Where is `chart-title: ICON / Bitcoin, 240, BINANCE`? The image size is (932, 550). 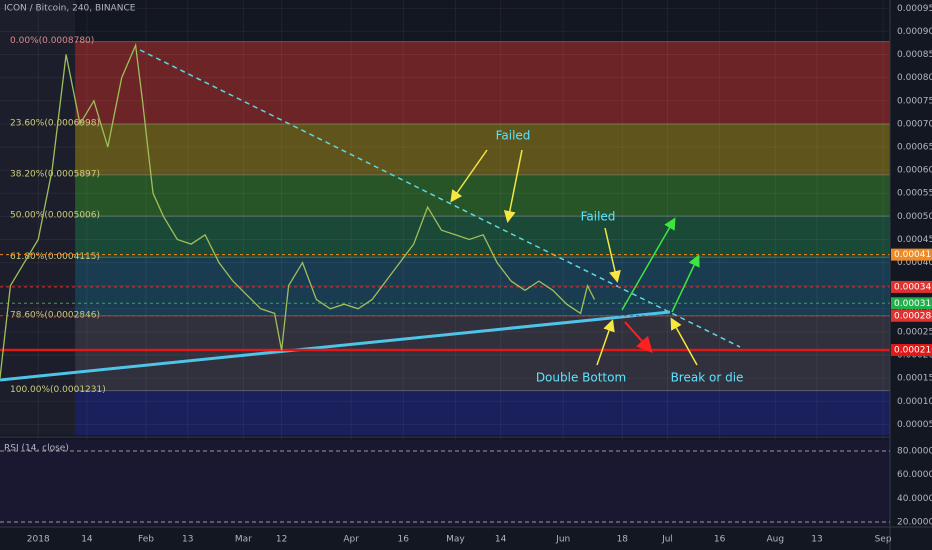 chart-title: ICON / Bitcoin, 240, BINANCE is located at coordinates (70, 9).